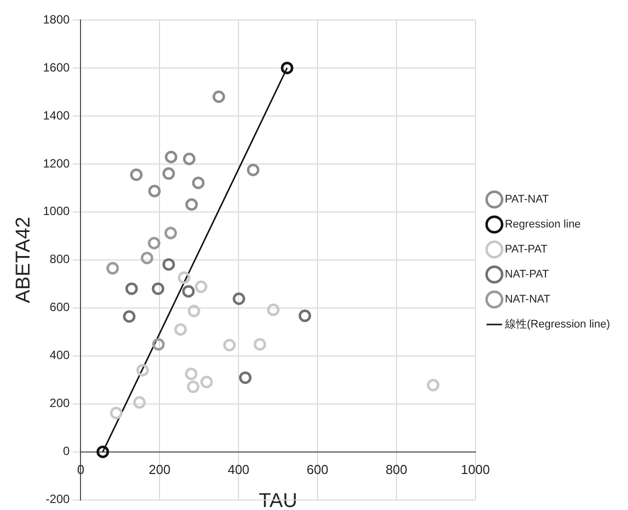 The height and width of the screenshot is (510, 628). What do you see at coordinates (60, 403) in the screenshot?
I see `y-tick-label: 200` at bounding box center [60, 403].